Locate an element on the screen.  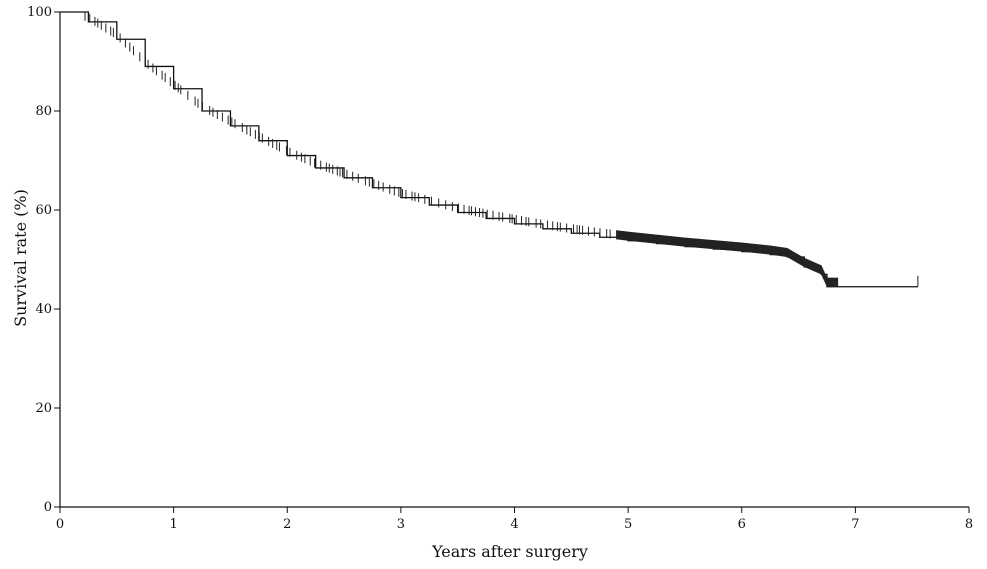
y-tick-label: 60 is located at coordinates (43, 210).